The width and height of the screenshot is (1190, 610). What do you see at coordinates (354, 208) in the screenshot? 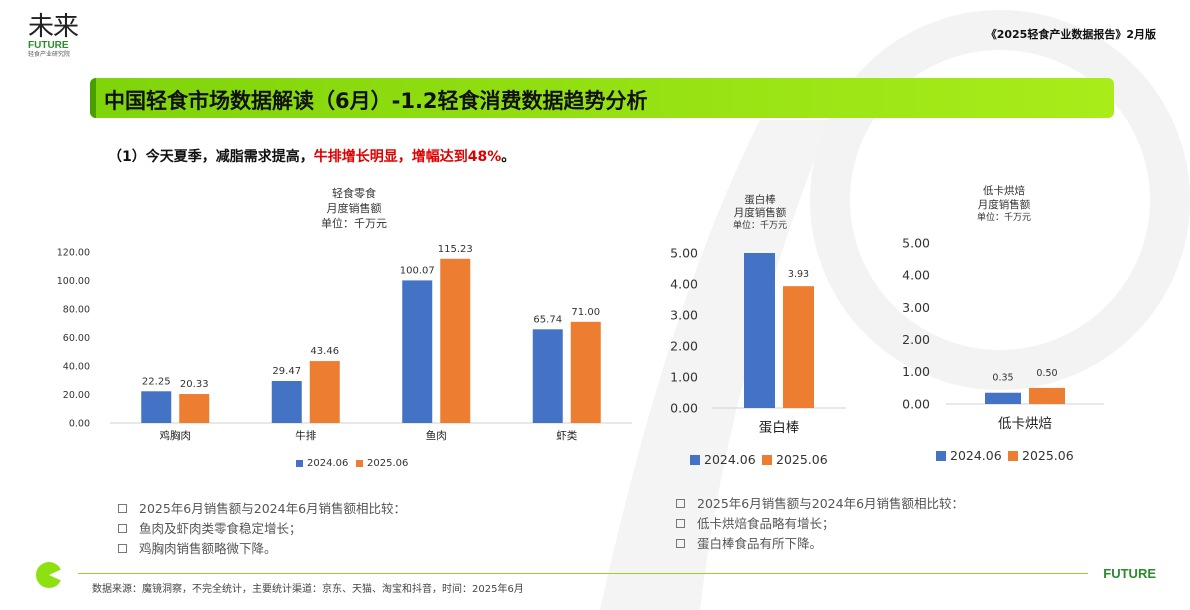
I see `chart1-subtitle: 月度销售额` at bounding box center [354, 208].